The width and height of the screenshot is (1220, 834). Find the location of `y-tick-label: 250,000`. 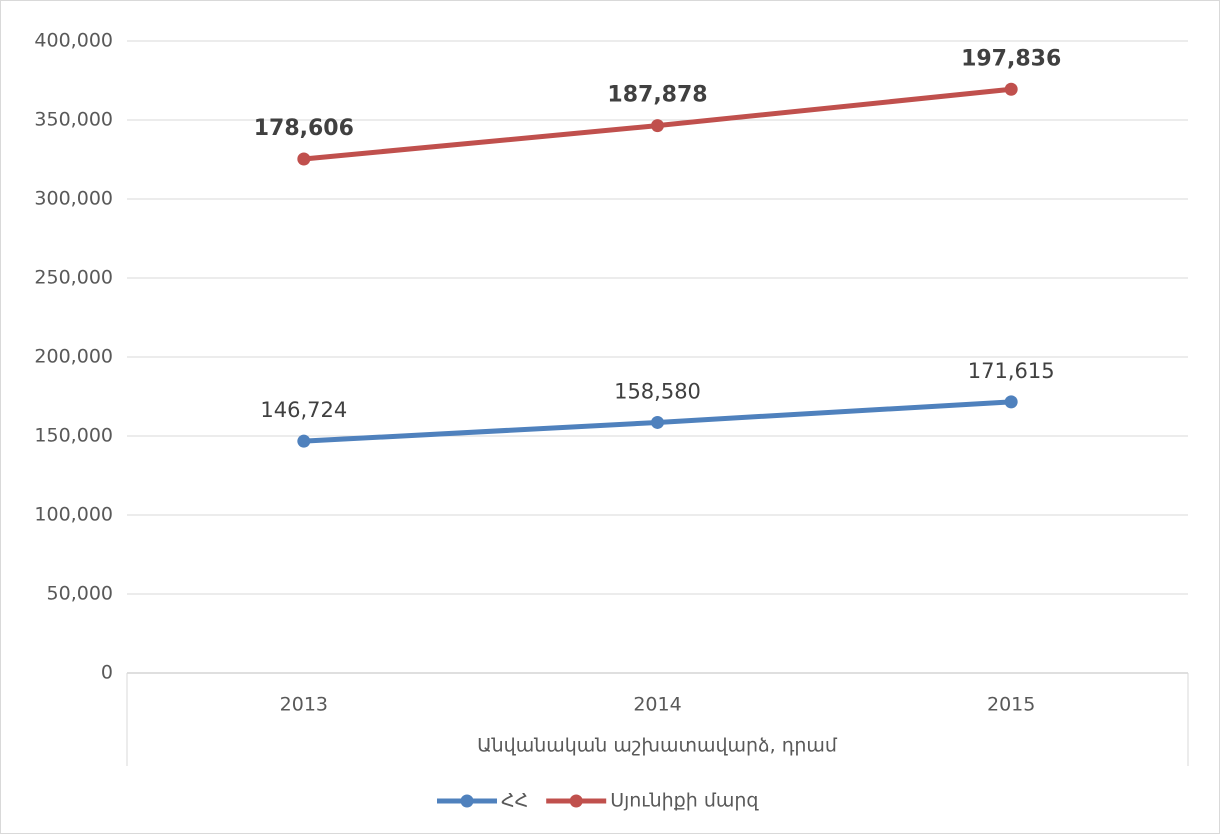

y-tick-label: 250,000 is located at coordinates (73, 278).